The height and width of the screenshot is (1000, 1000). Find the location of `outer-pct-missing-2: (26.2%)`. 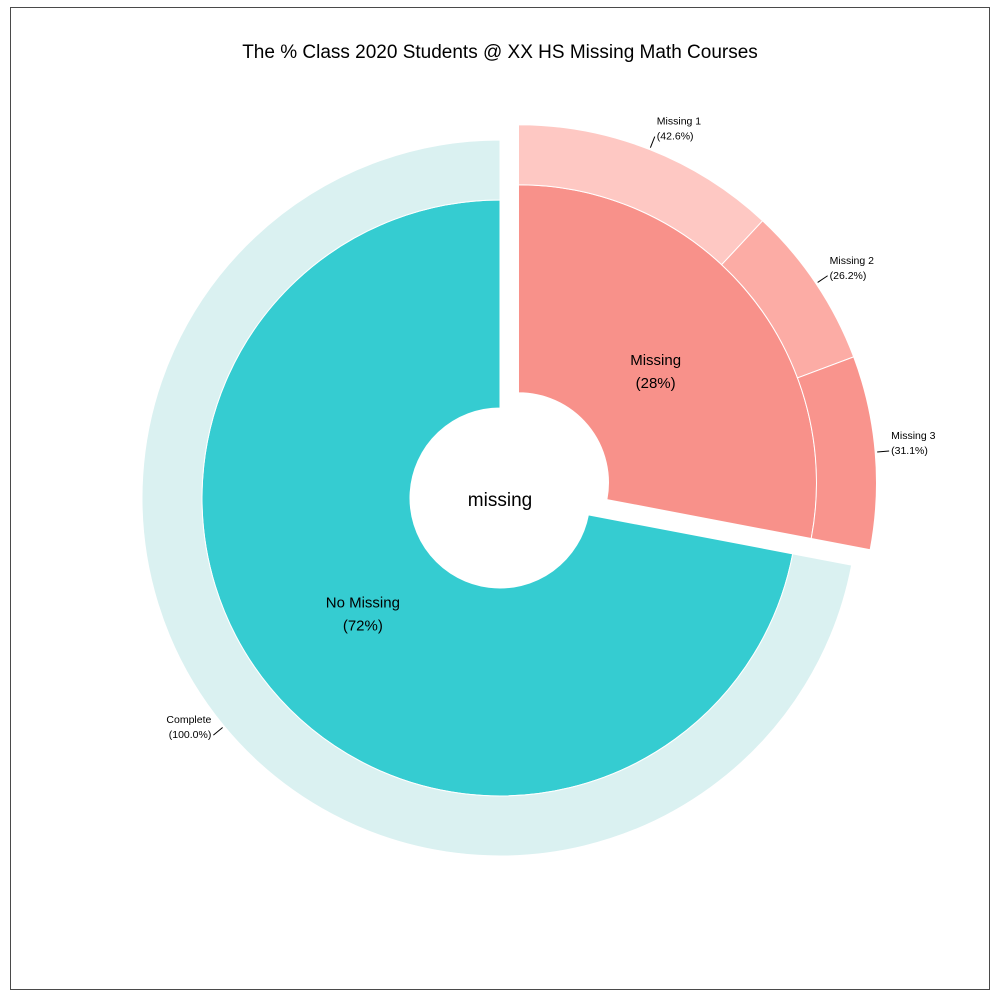

outer-pct-missing-2: (26.2%) is located at coordinates (848, 276).